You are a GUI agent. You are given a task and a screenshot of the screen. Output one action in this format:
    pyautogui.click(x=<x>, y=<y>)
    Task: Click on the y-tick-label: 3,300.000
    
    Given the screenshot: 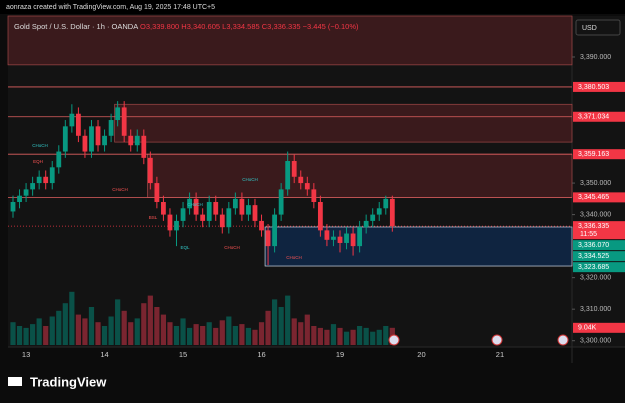 What is the action you would take?
    pyautogui.click(x=595, y=341)
    